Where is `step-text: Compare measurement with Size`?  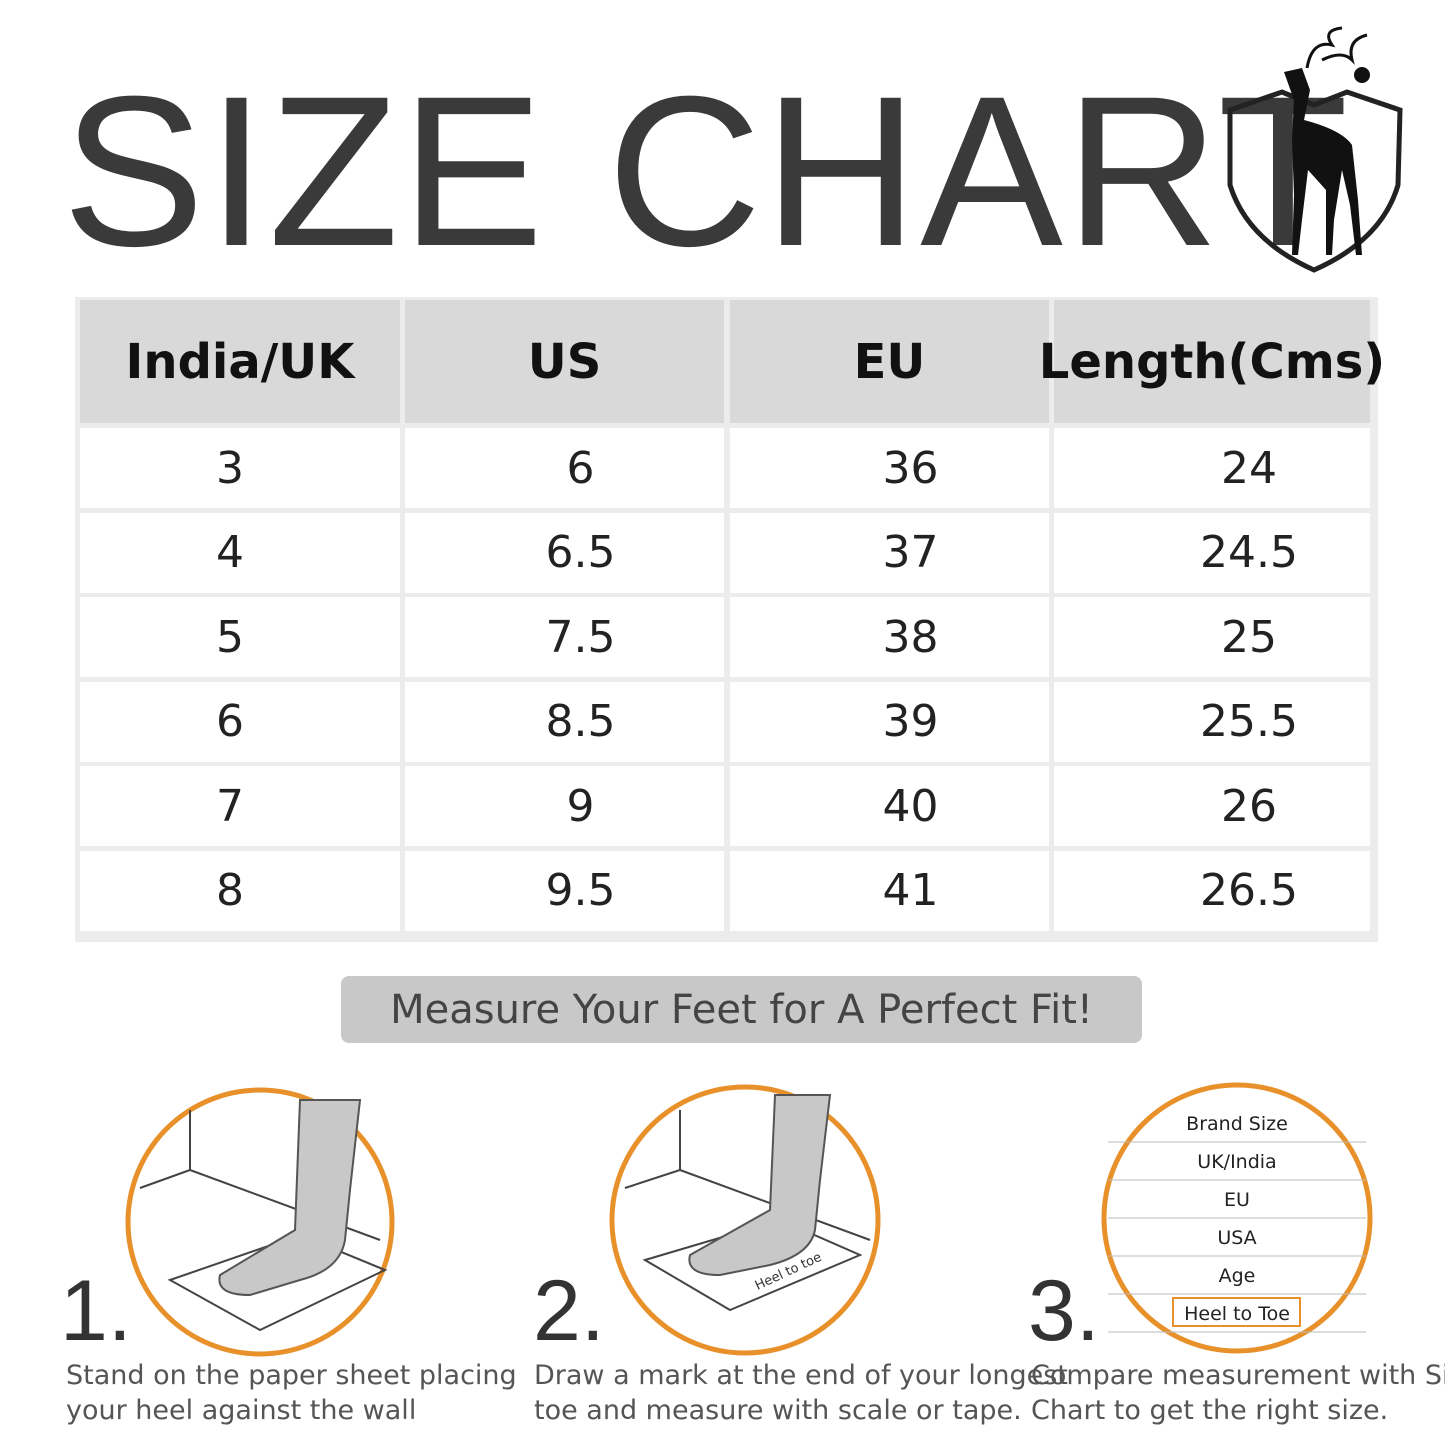 step-text: Compare measurement with Size is located at coordinates (1238, 1375).